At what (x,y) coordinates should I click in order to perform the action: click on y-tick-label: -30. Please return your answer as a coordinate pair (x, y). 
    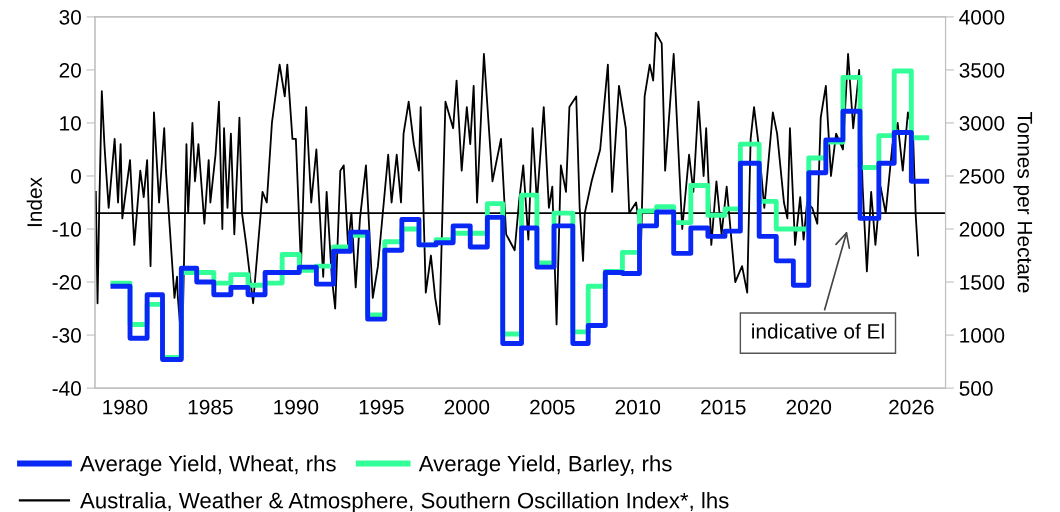
    Looking at the image, I should click on (66, 335).